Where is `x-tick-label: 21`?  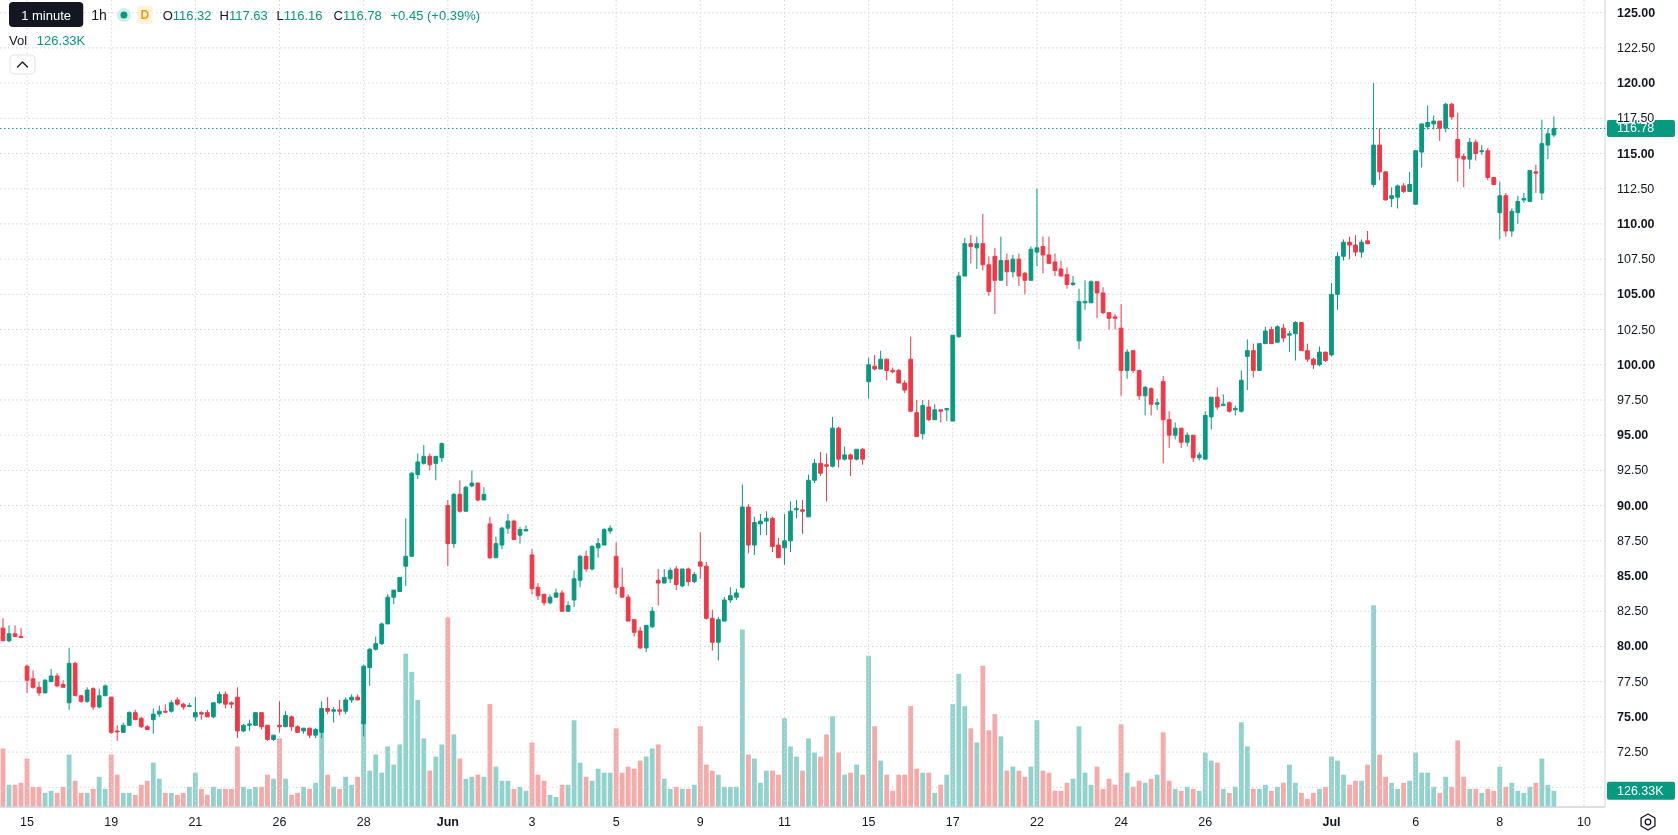
x-tick-label: 21 is located at coordinates (195, 822).